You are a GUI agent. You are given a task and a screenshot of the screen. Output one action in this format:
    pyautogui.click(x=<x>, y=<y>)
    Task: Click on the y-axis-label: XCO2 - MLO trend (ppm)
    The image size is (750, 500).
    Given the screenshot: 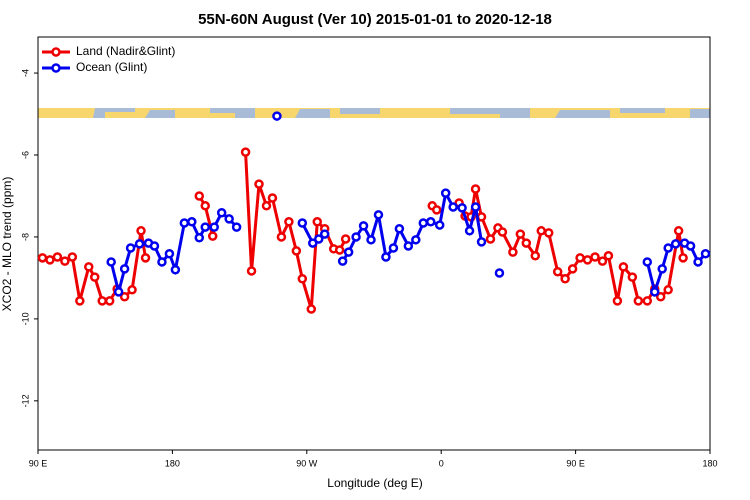 What is the action you would take?
    pyautogui.click(x=7, y=244)
    